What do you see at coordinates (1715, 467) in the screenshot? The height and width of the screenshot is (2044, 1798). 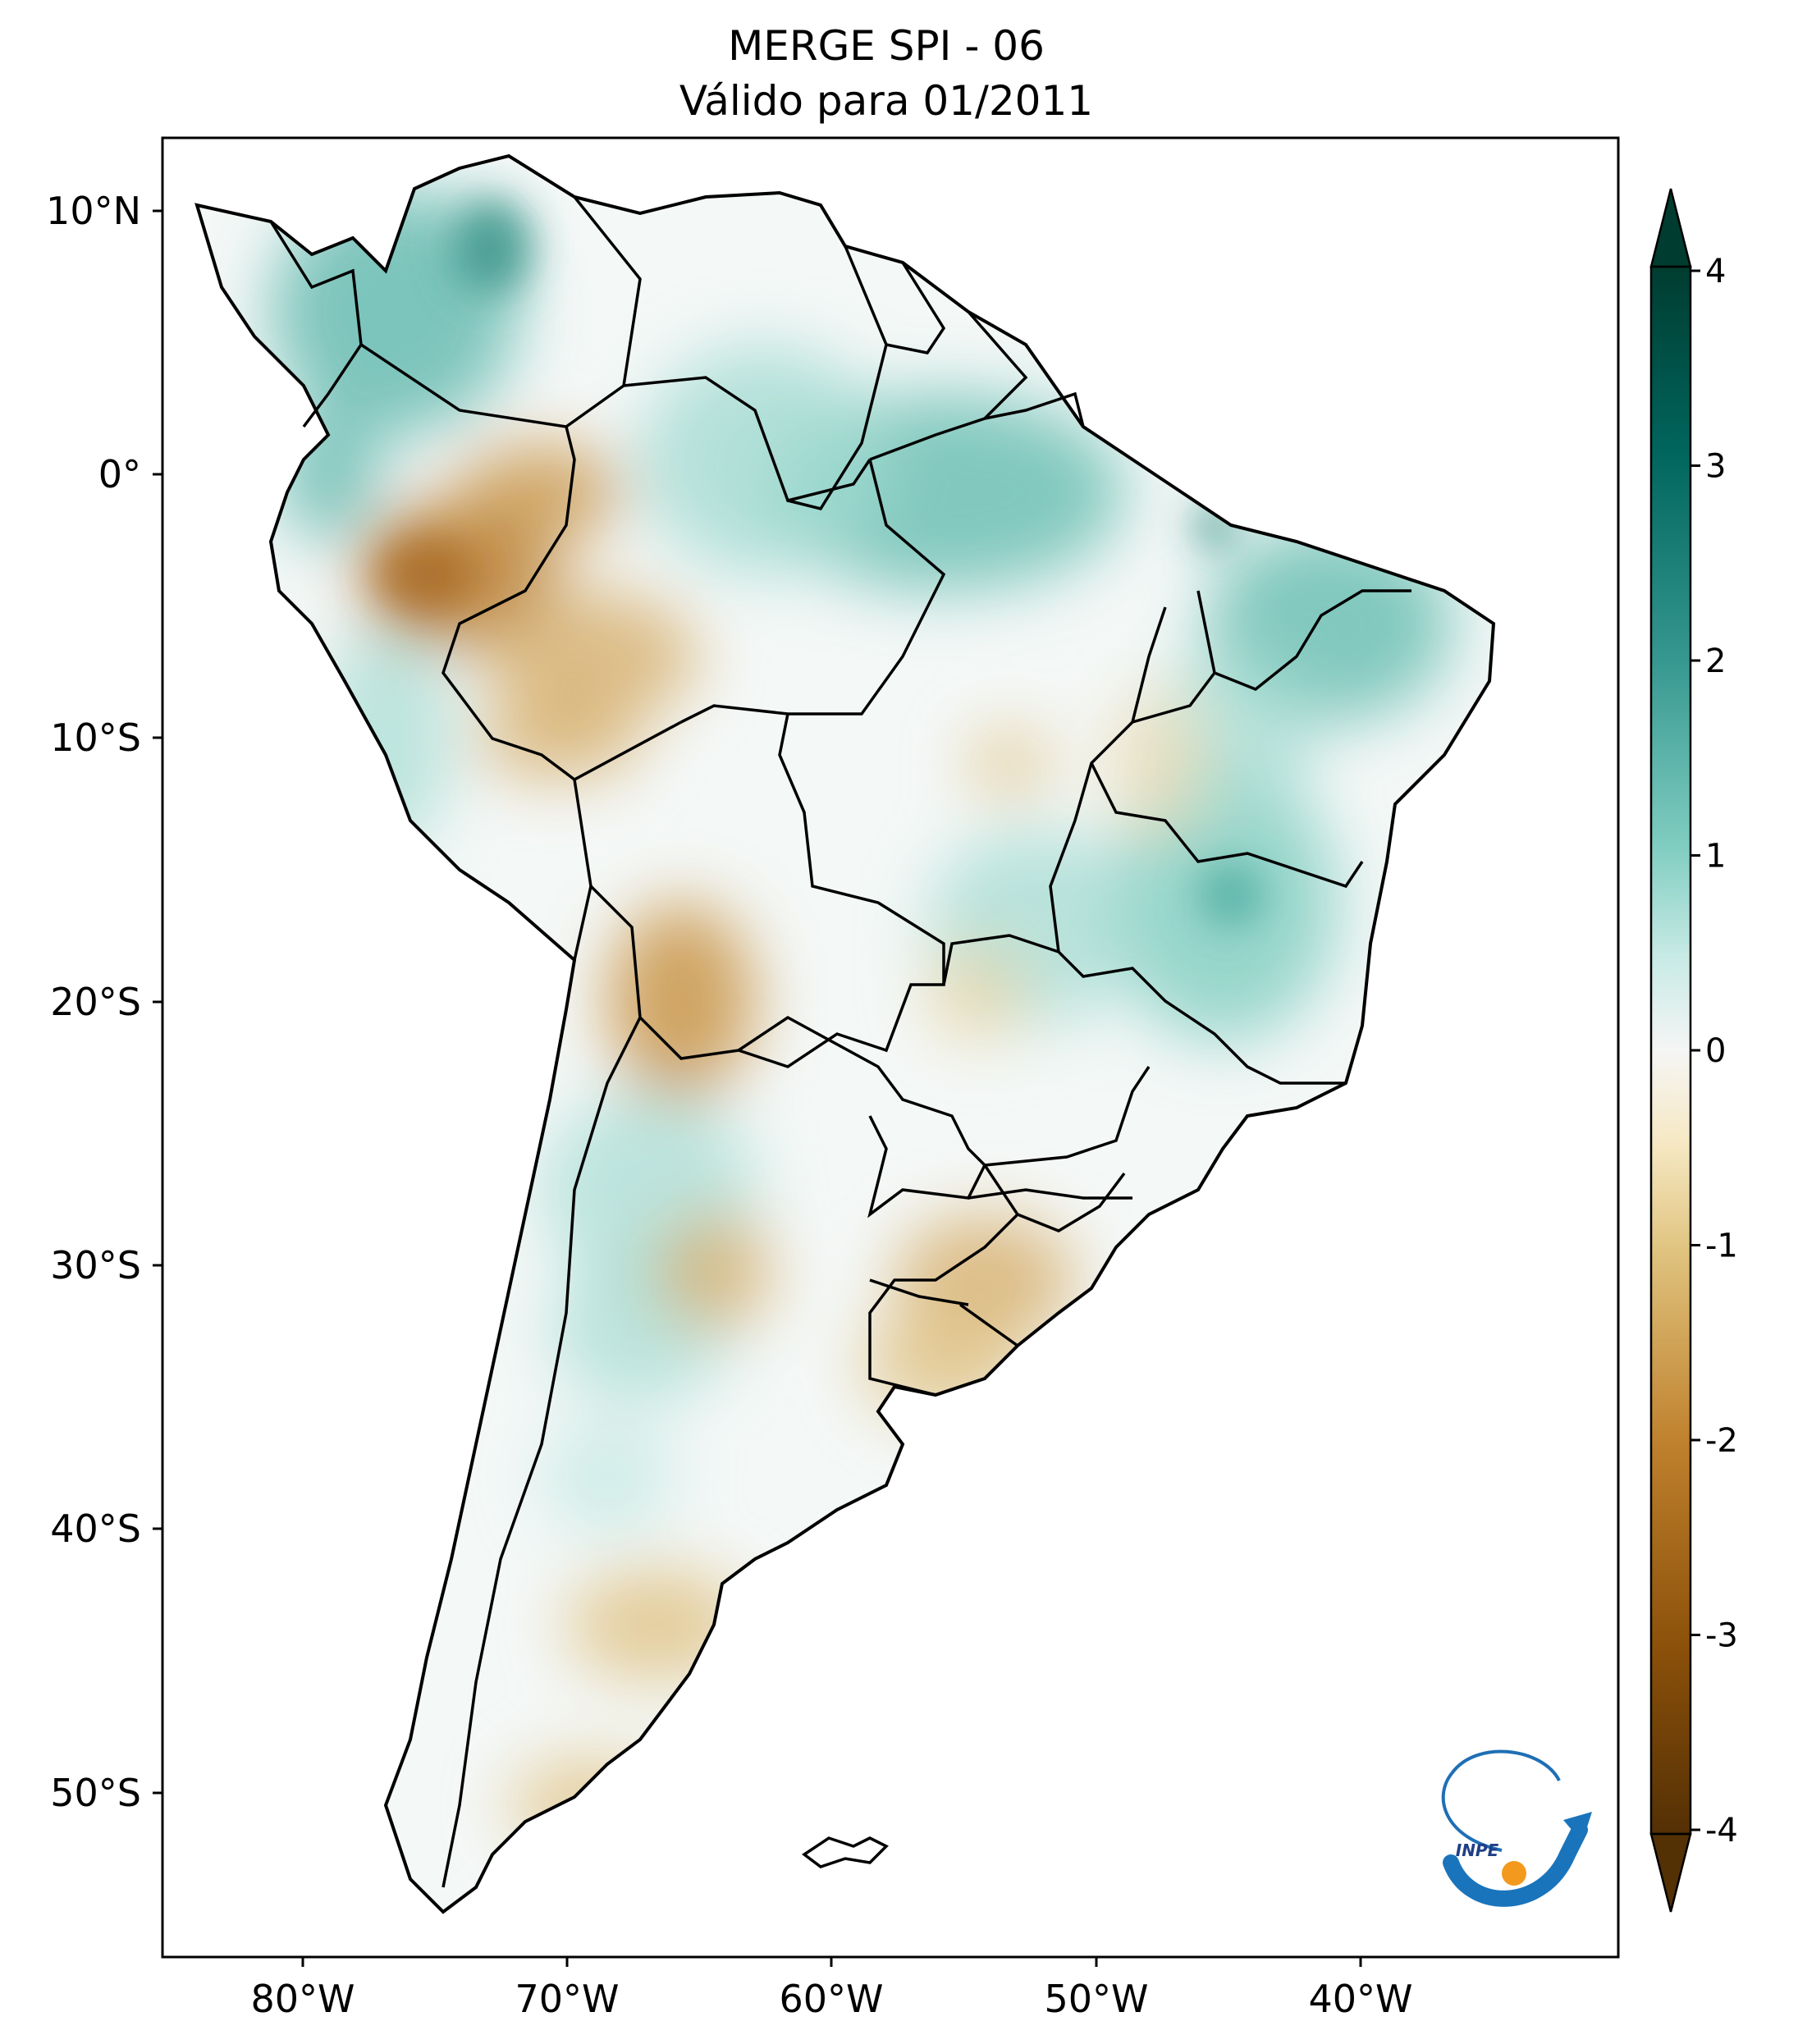 I see `colorbar-tick-label: 3` at bounding box center [1715, 467].